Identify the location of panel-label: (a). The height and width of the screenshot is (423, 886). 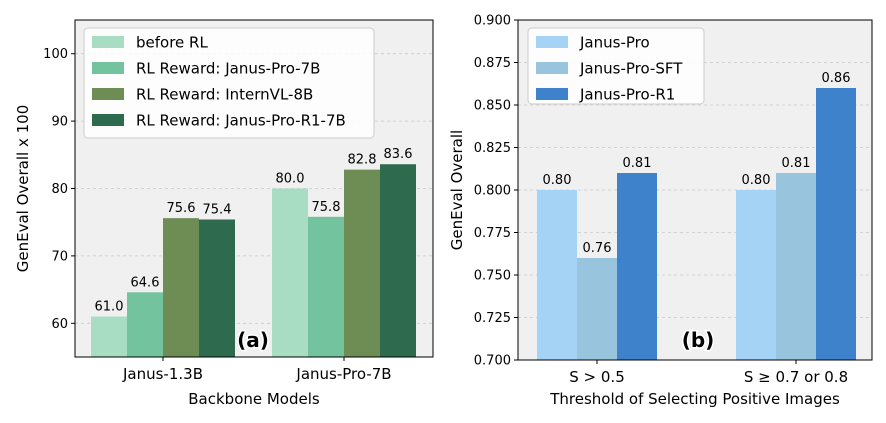
(253, 340).